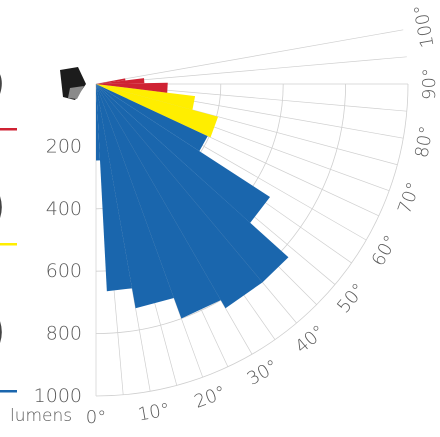 Image resolution: width=440 pixels, height=437 pixels. I want to click on radial-tick-label: 200, so click(64, 146).